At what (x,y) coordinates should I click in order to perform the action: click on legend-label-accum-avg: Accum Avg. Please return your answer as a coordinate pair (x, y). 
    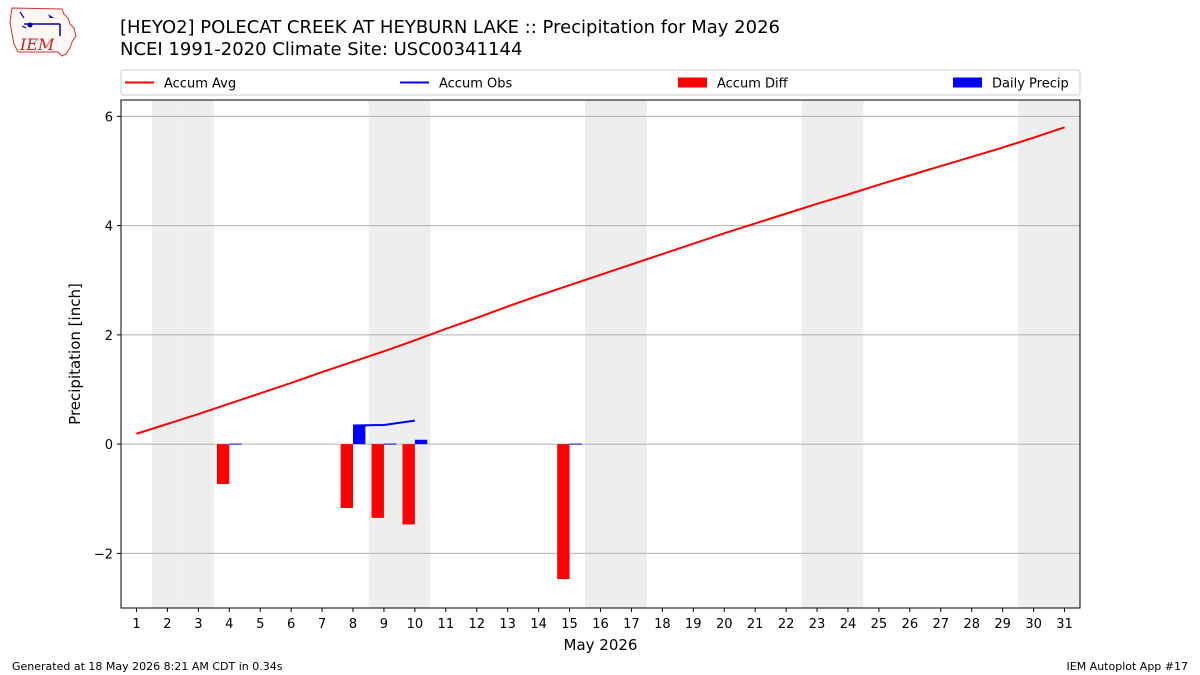
    Looking at the image, I should click on (200, 84).